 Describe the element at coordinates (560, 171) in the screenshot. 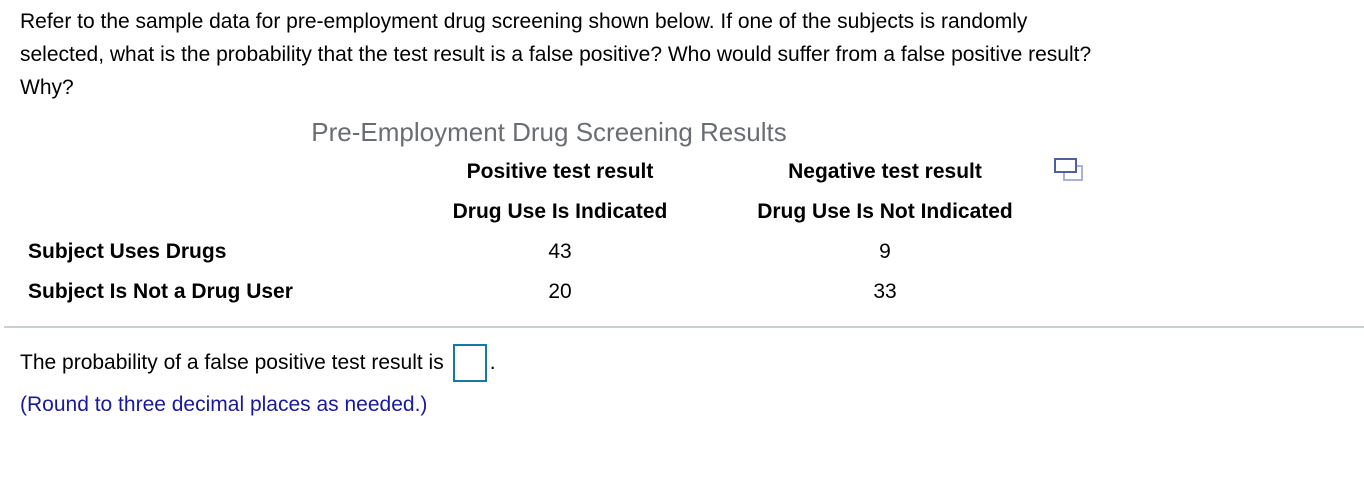

I see `column-header-positive: Positive test result` at that location.